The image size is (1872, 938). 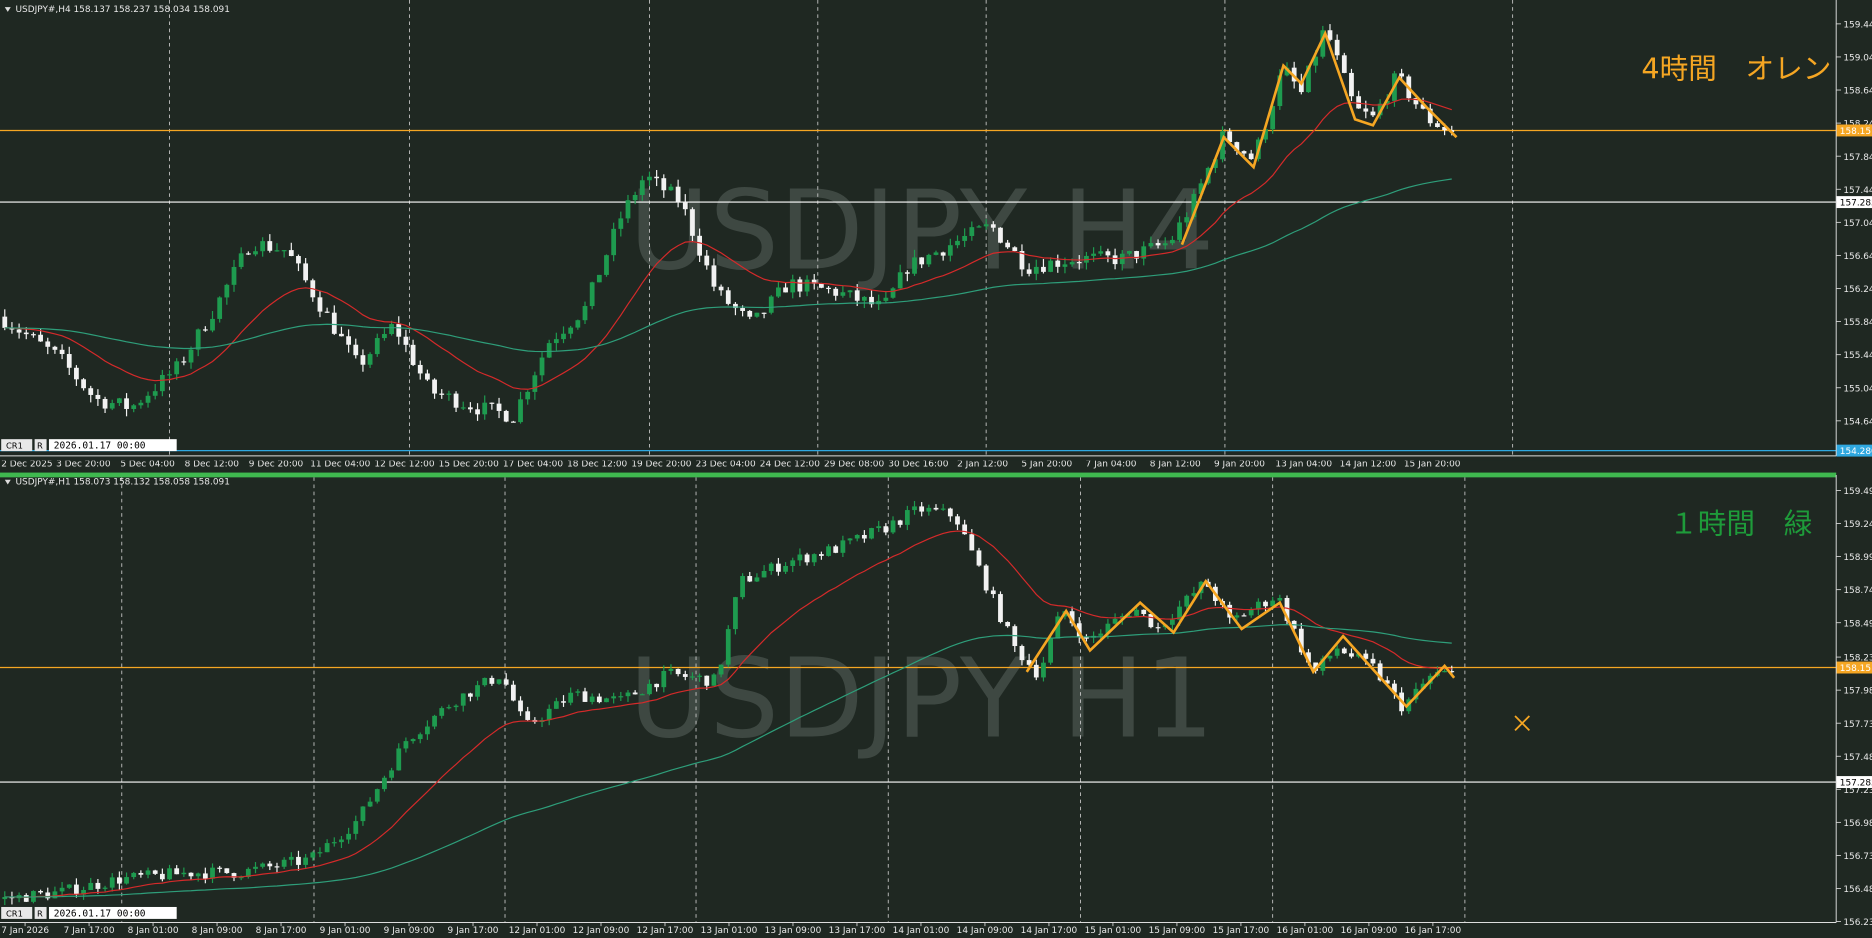 I want to click on level-label: 158.151, so click(x=1856, y=132).